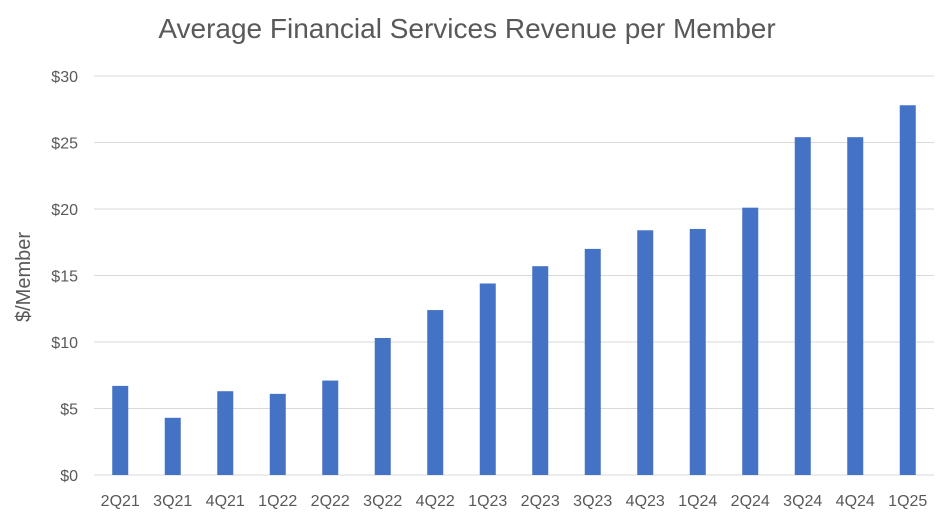 This screenshot has height=518, width=943. I want to click on y-axis-ticks: $0 $5 $10 $15 $20 $25 $30, so click(64, 277).